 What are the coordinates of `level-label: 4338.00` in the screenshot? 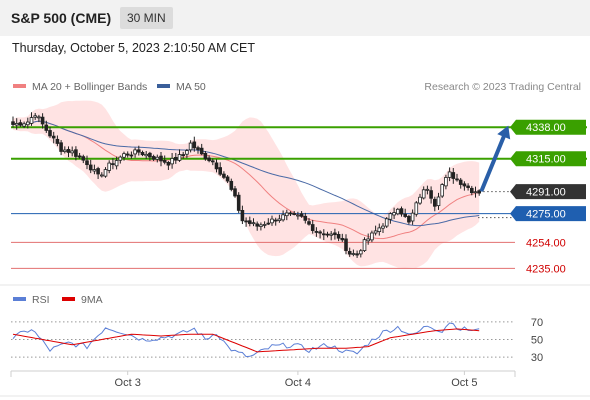 It's located at (546, 128).